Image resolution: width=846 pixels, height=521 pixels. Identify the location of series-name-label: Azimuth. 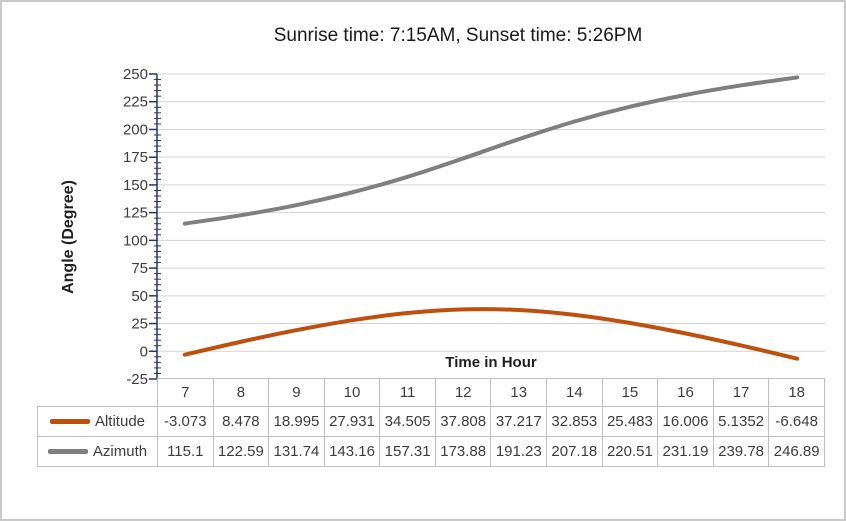
(120, 451).